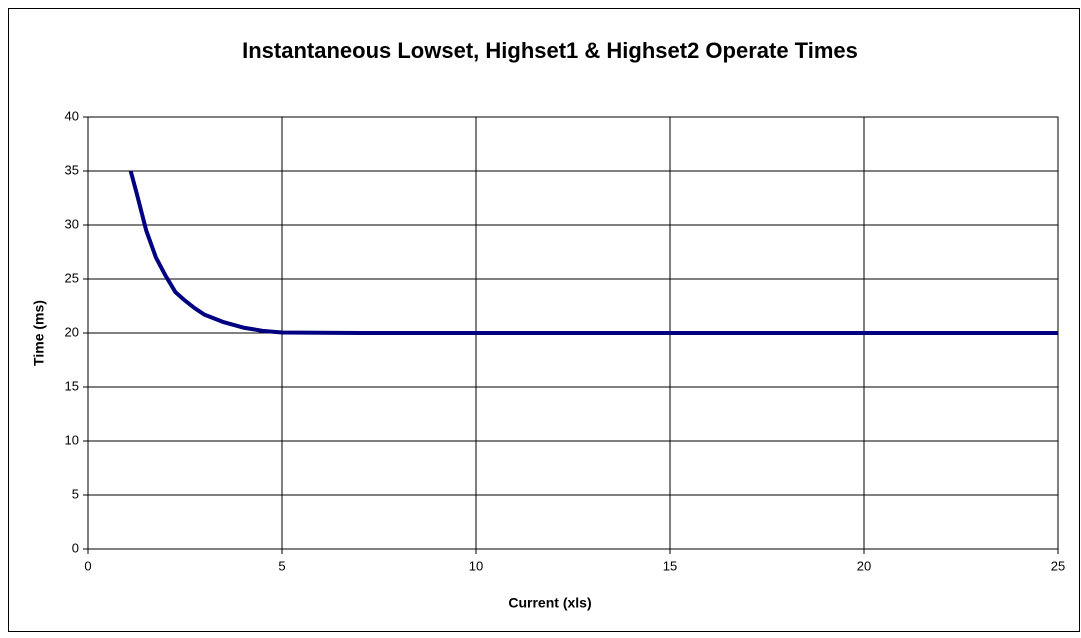  What do you see at coordinates (87, 565) in the screenshot?
I see `x-tick-label: 0` at bounding box center [87, 565].